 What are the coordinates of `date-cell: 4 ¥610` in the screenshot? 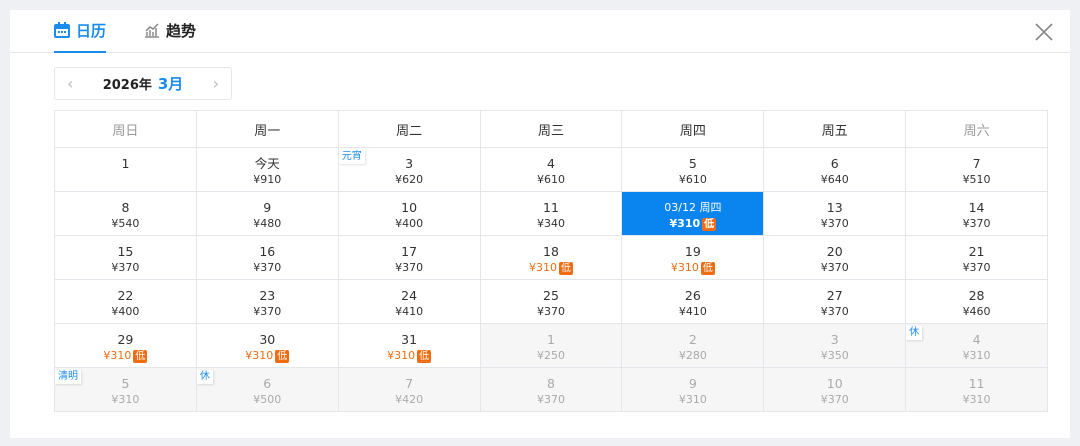 It's located at (551, 170).